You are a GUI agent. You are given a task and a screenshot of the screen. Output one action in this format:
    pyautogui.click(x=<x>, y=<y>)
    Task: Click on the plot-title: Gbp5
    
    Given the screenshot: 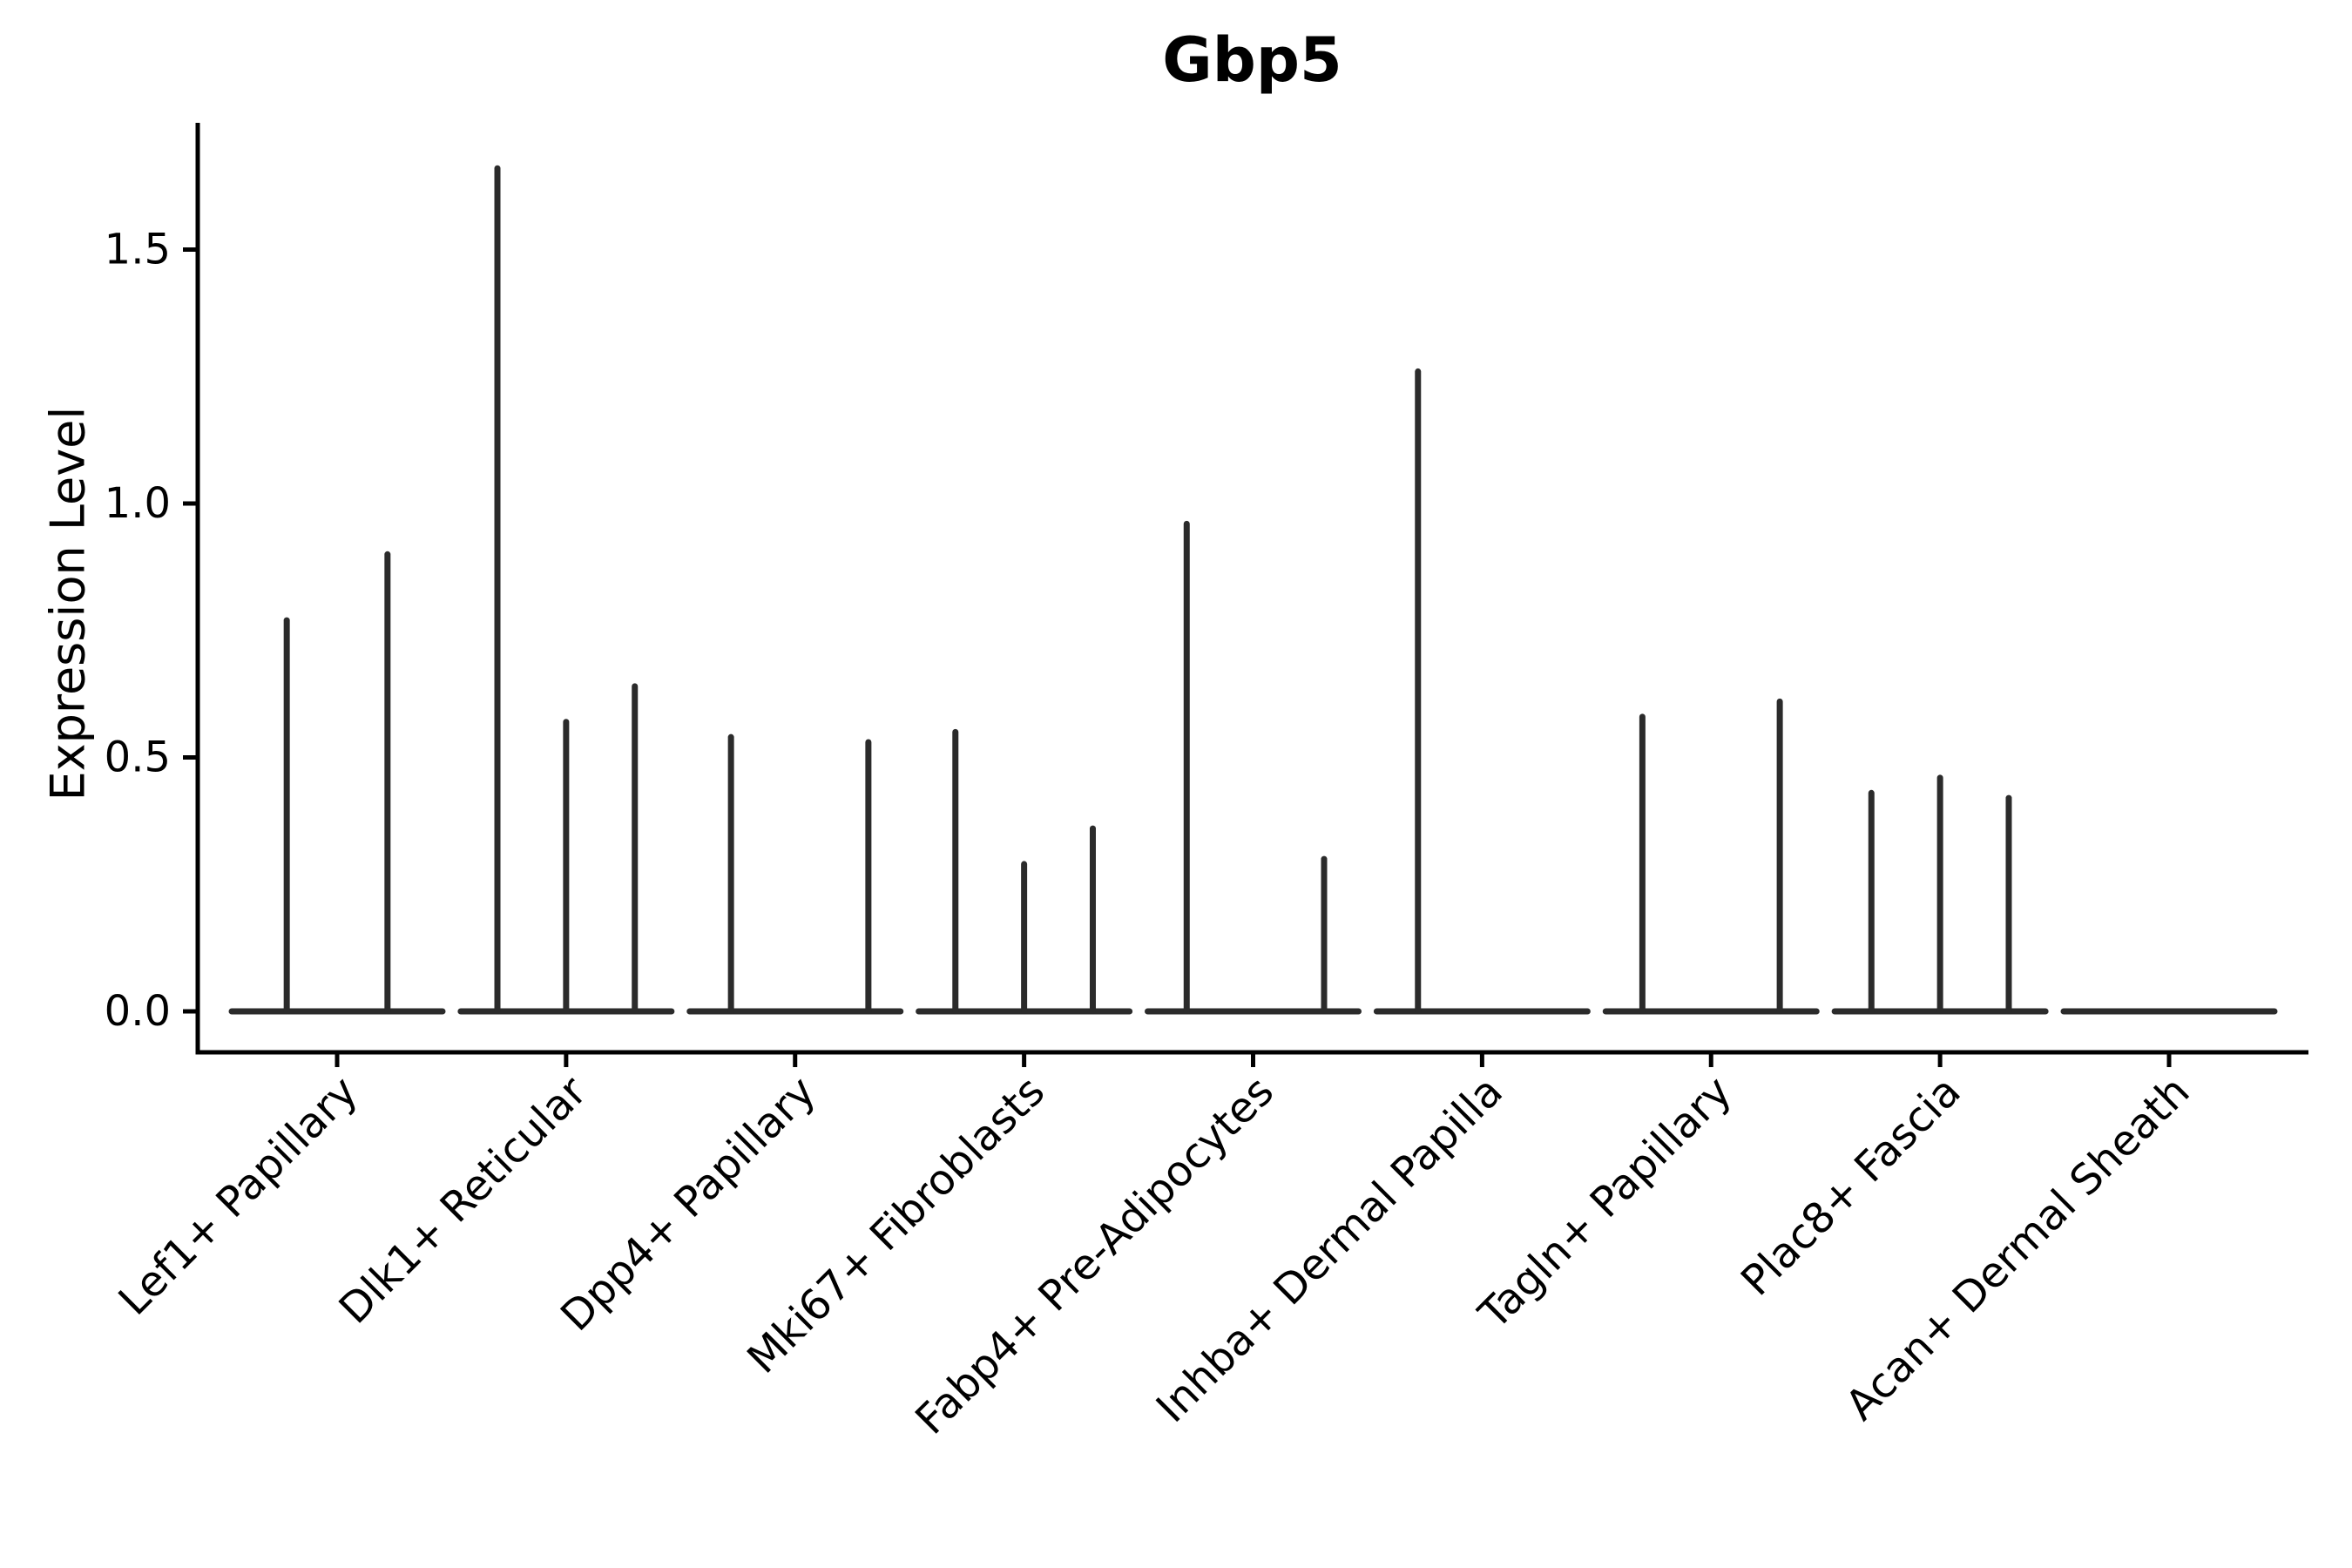 What is the action you would take?
    pyautogui.click(x=1252, y=60)
    